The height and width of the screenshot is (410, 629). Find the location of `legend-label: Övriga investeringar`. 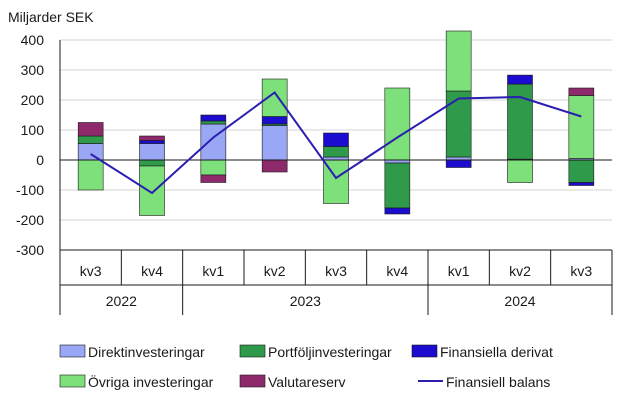

legend-label: Övriga investeringar is located at coordinates (151, 381).